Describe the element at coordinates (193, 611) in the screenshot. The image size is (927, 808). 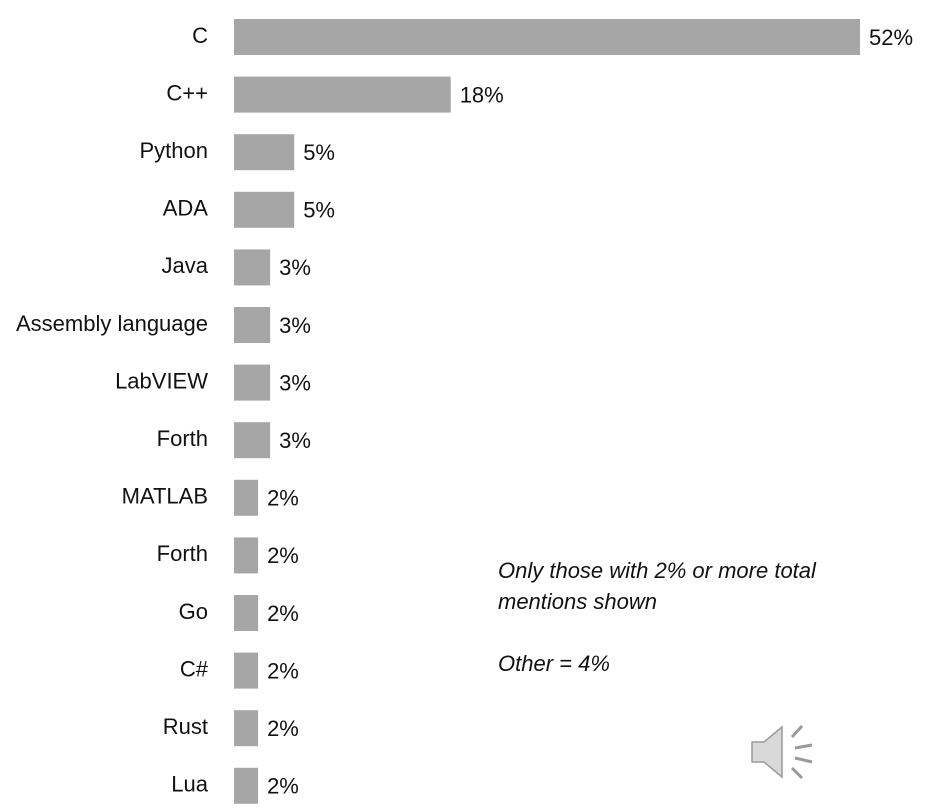
I see `category-label: Go` at that location.